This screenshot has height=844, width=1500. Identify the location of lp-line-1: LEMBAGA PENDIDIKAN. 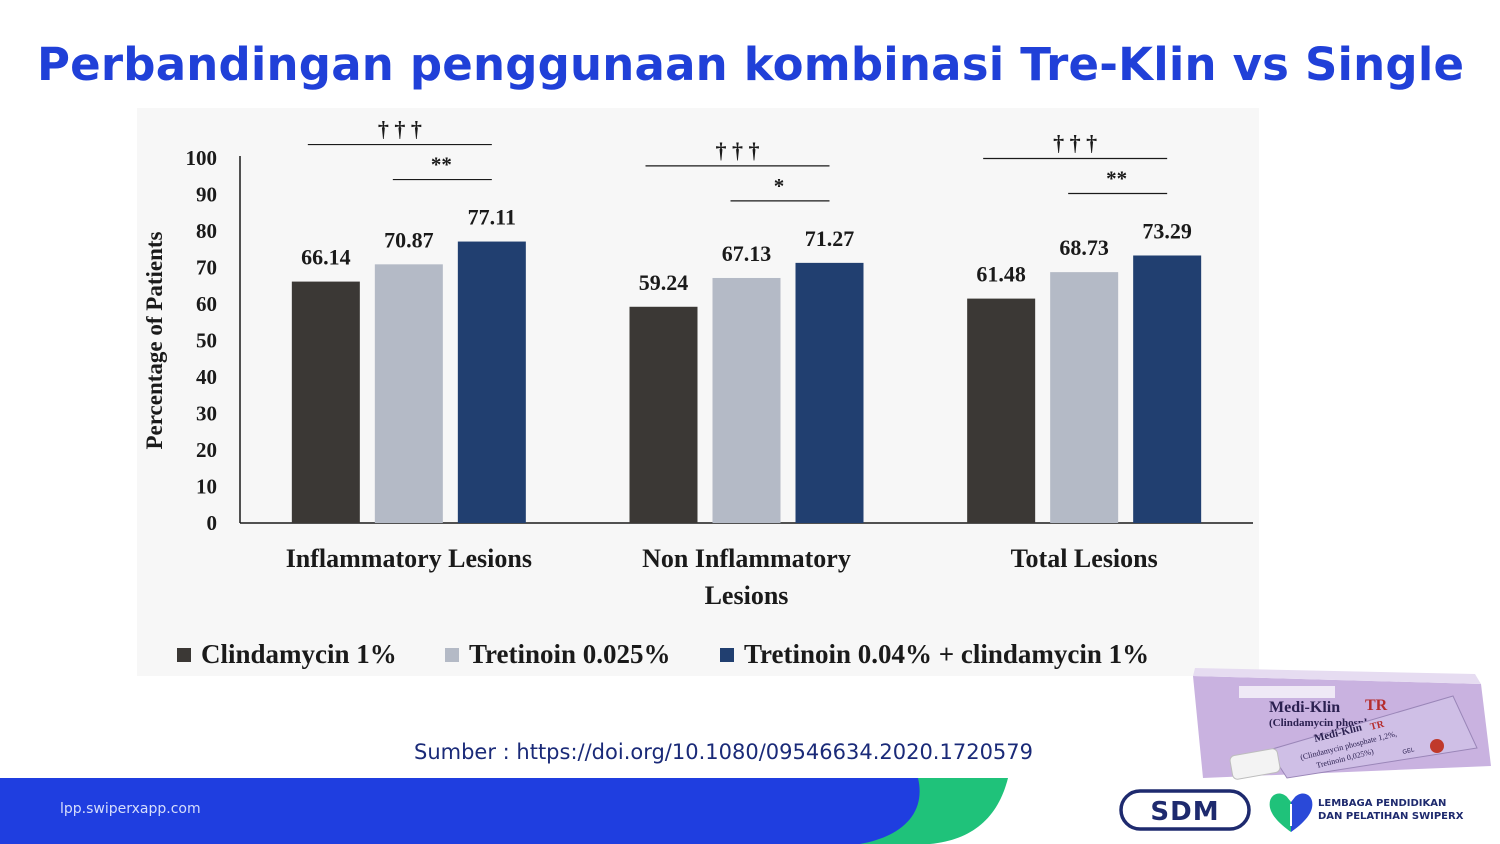
(1382, 803).